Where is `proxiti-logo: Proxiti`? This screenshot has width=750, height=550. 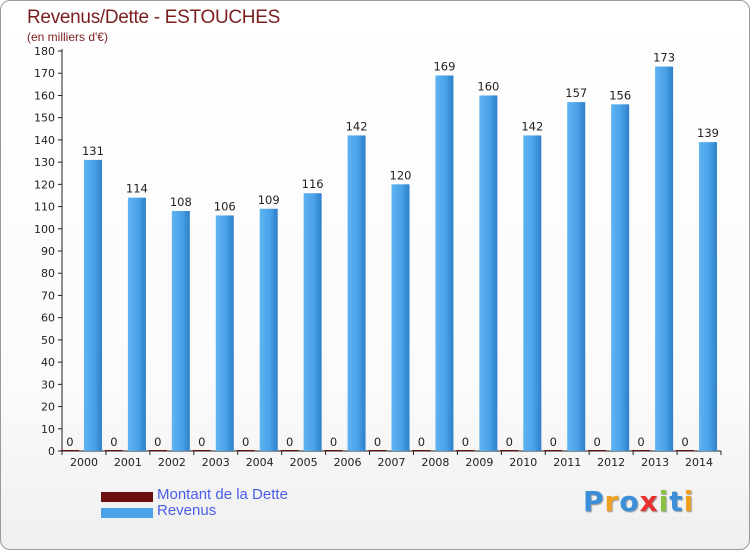
proxiti-logo: Proxiti is located at coordinates (638, 501).